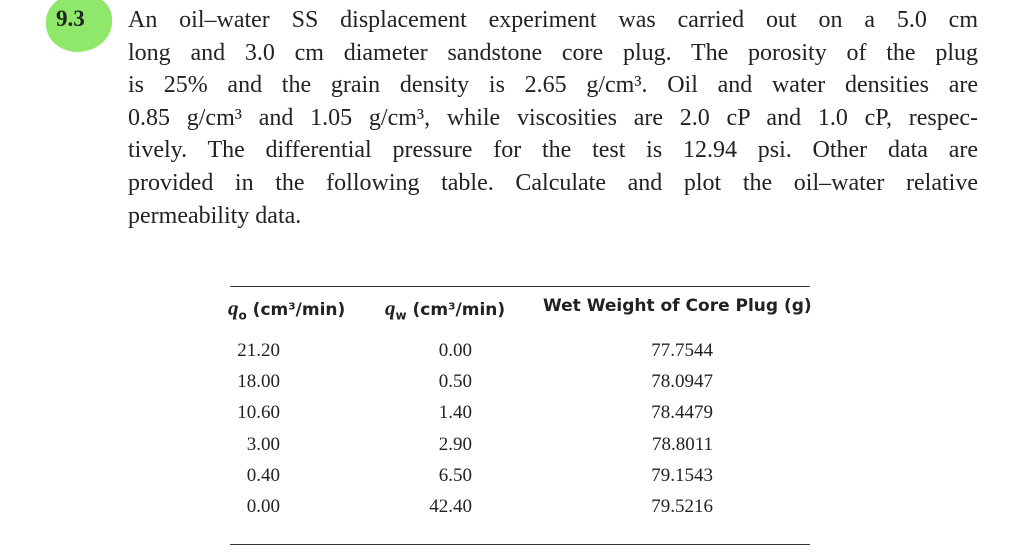 Image resolution: width=1024 pixels, height=559 pixels. I want to click on header-text: Wet Weight of Core Plug (g), so click(677, 306).